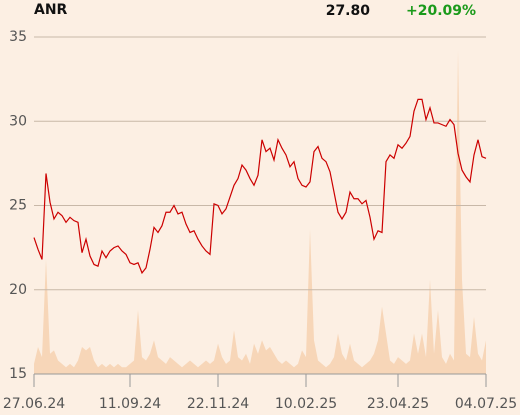 The image size is (520, 415). I want to click on y-tick-label: 15, so click(18, 374).